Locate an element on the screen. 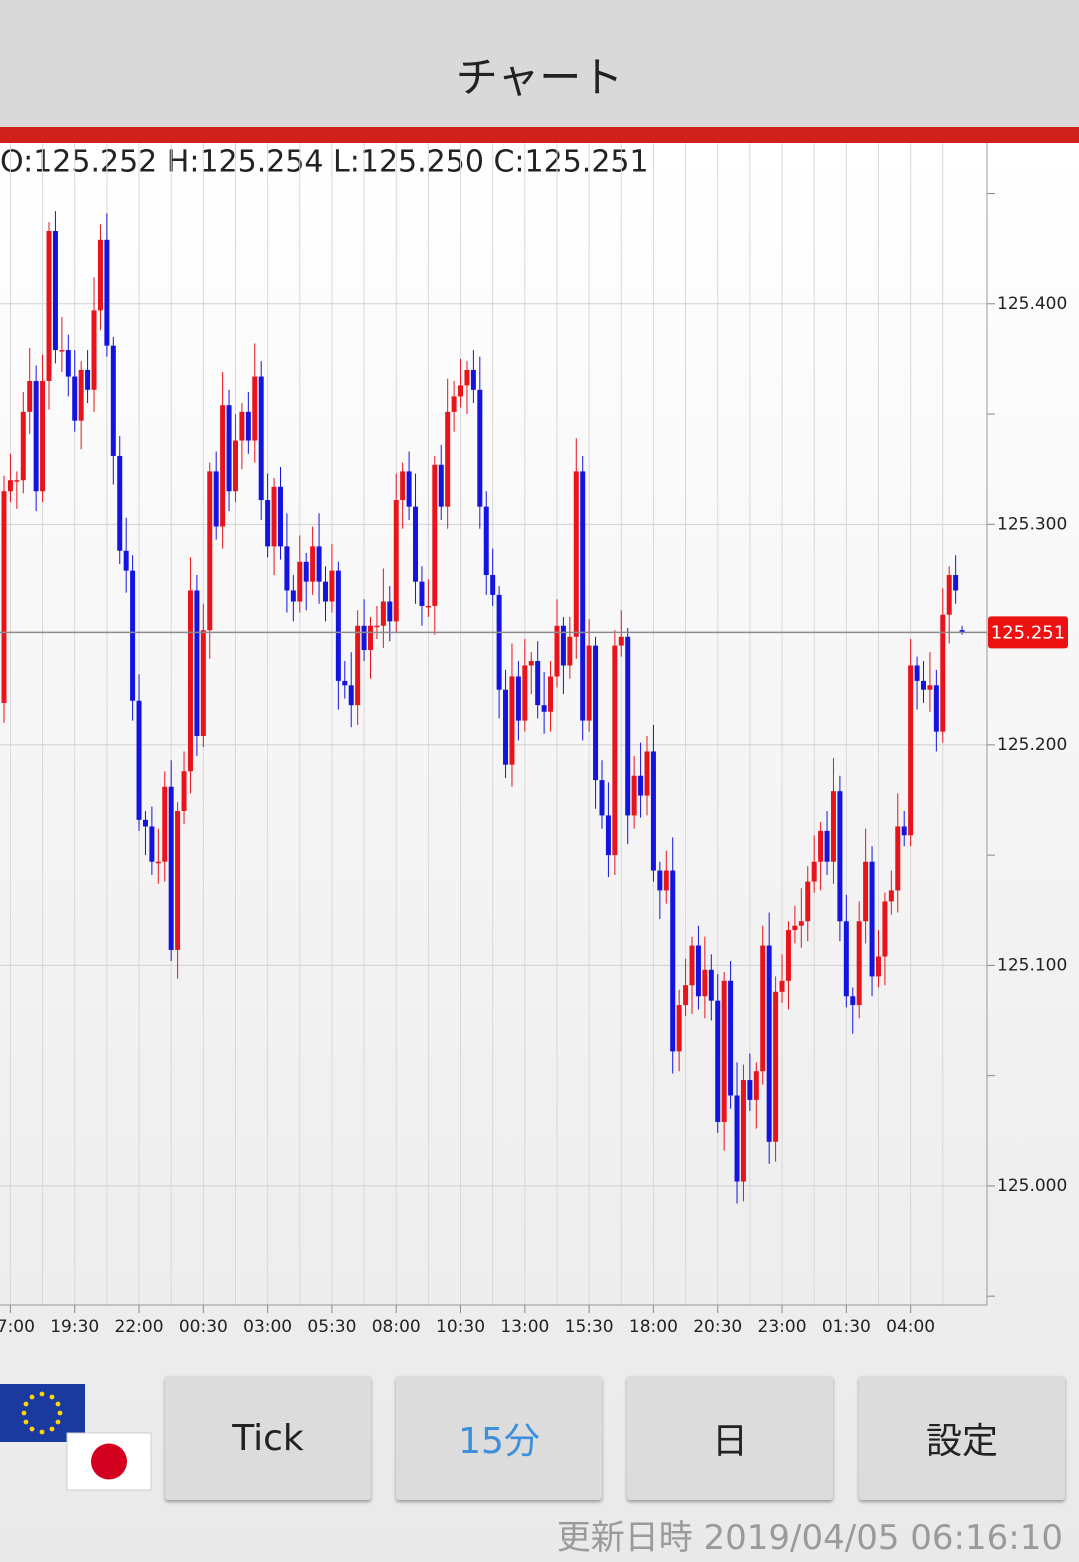 The height and width of the screenshot is (1562, 1079). 15min-button: 15分 is located at coordinates (499, 1438).